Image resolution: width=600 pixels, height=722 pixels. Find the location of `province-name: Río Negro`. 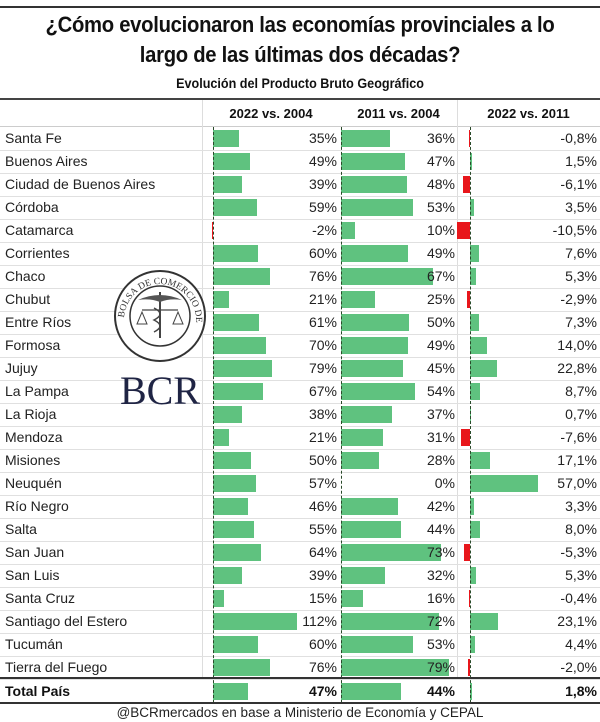

province-name: Río Negro is located at coordinates (37, 506).